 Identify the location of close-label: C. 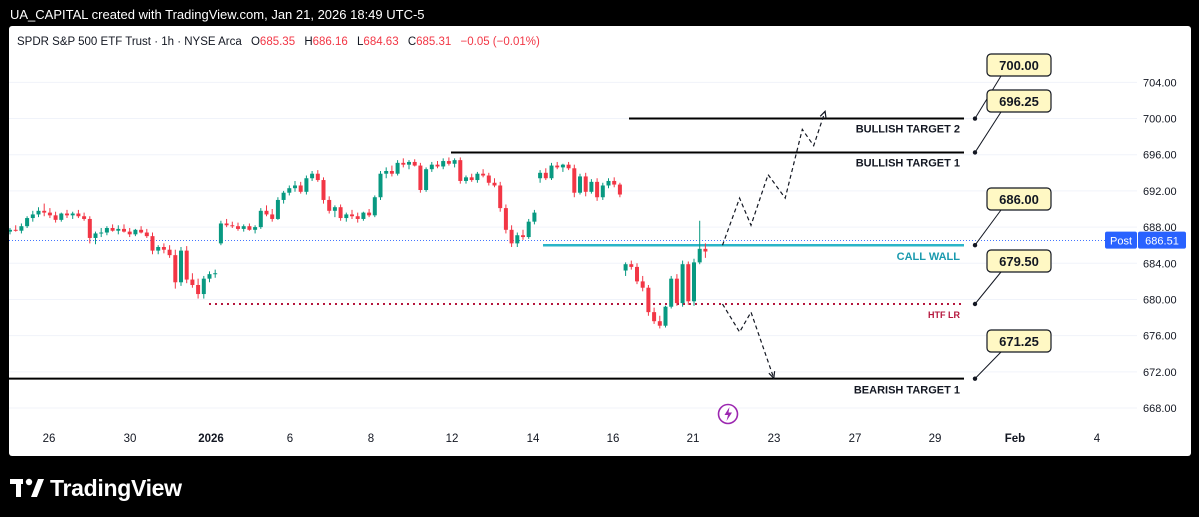
(412, 42).